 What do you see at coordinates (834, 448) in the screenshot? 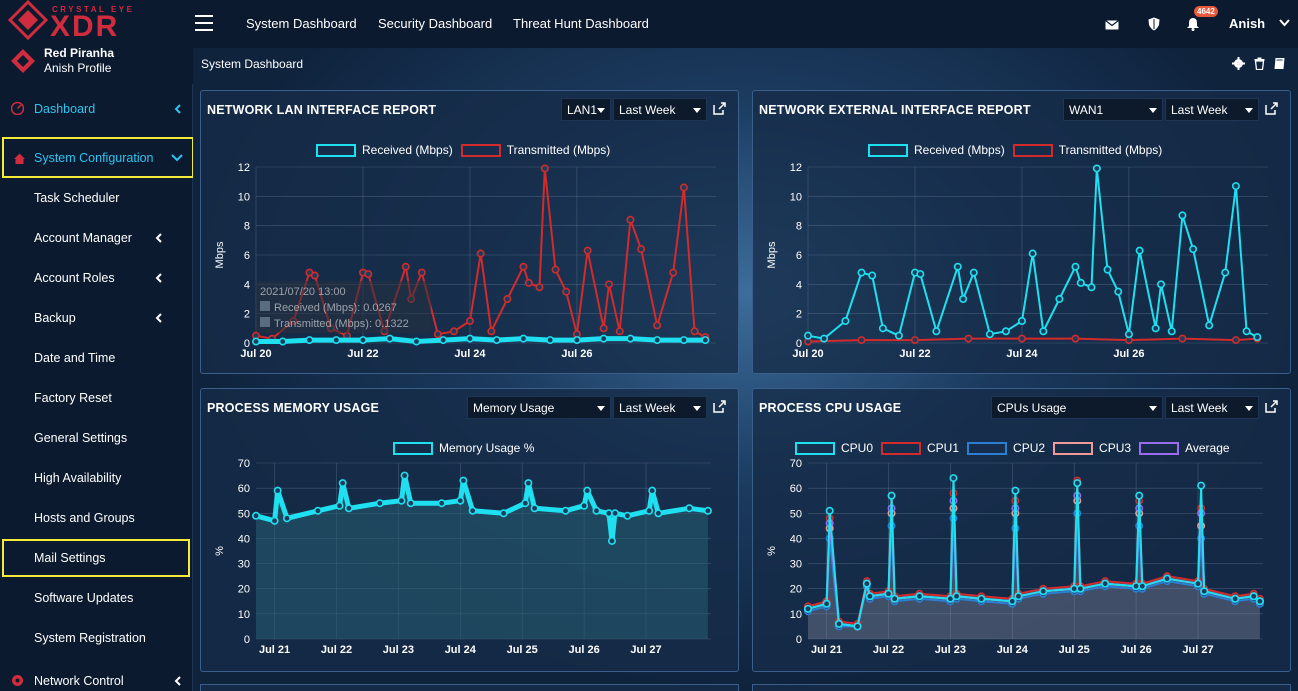
I see `legend-item: CPU0` at bounding box center [834, 448].